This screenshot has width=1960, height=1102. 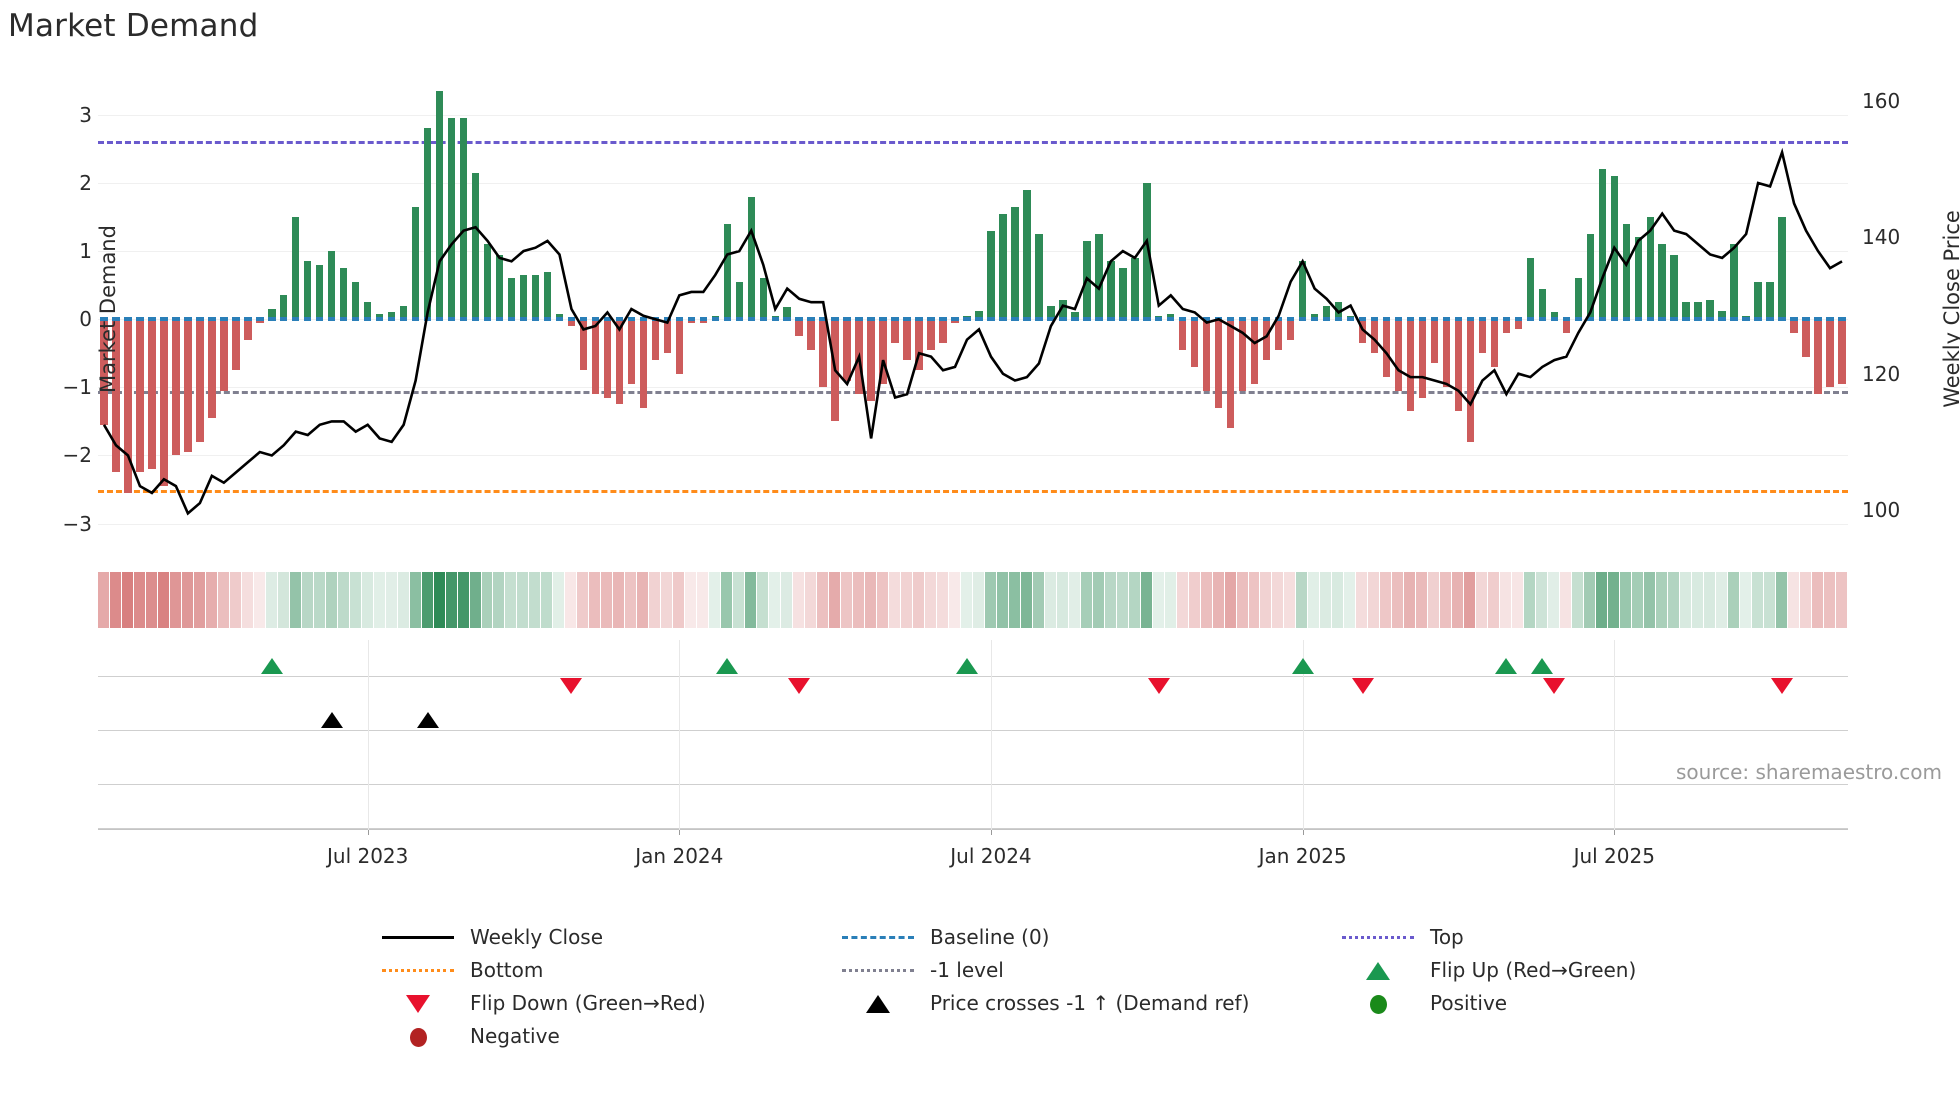 What do you see at coordinates (610, 970) in the screenshot?
I see `legend-item: Bottom` at bounding box center [610, 970].